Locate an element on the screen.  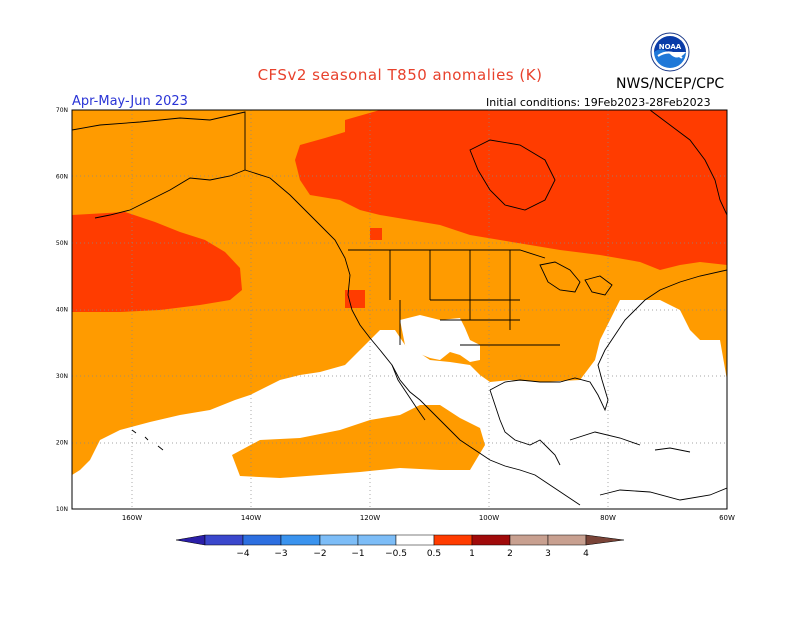
colorbar-label: 1 is located at coordinates (472, 554).